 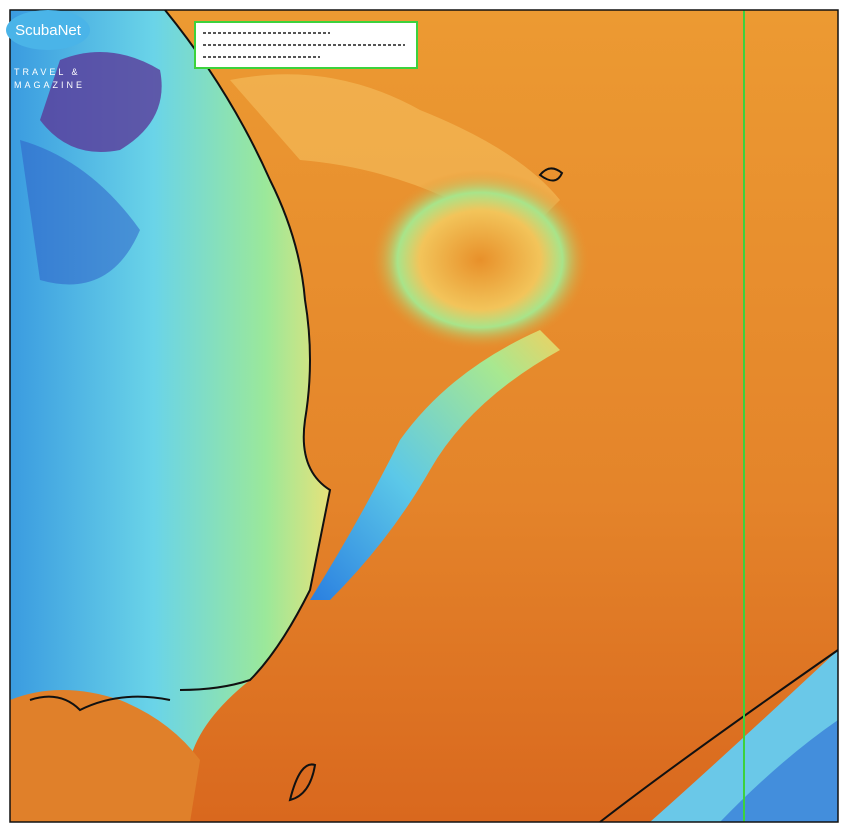 I want to click on info-box, so click(x=306, y=45).